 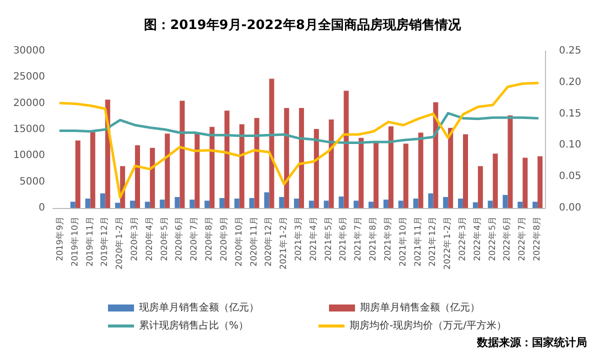 What do you see at coordinates (32, 182) in the screenshot?
I see `y-tick-label: 5000` at bounding box center [32, 182].